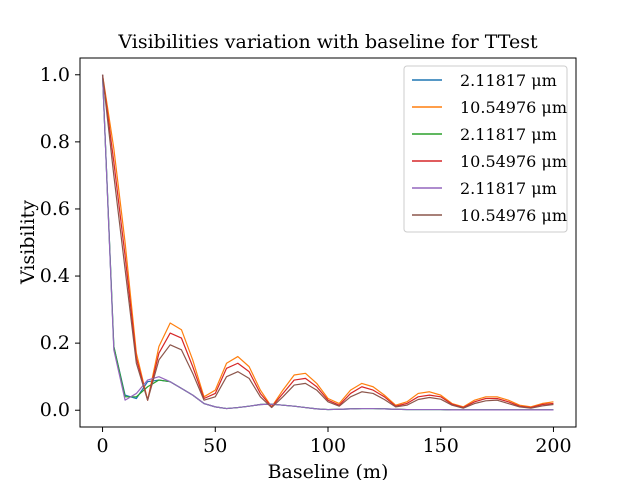  Describe the element at coordinates (328, 446) in the screenshot. I see `x-tick-label: 100` at that location.